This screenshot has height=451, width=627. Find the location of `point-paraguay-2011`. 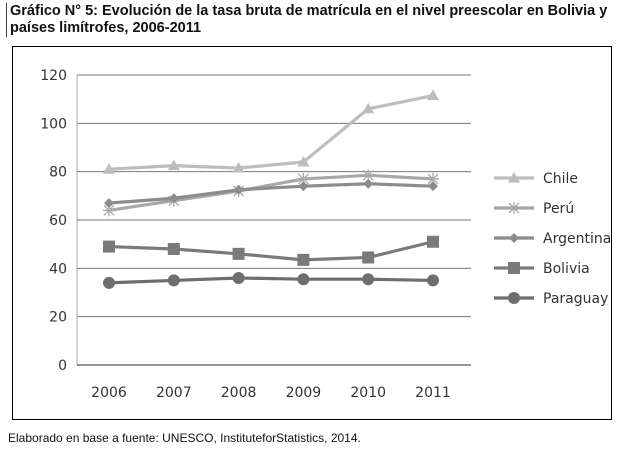

point-paraguay-2011 is located at coordinates (433, 280).